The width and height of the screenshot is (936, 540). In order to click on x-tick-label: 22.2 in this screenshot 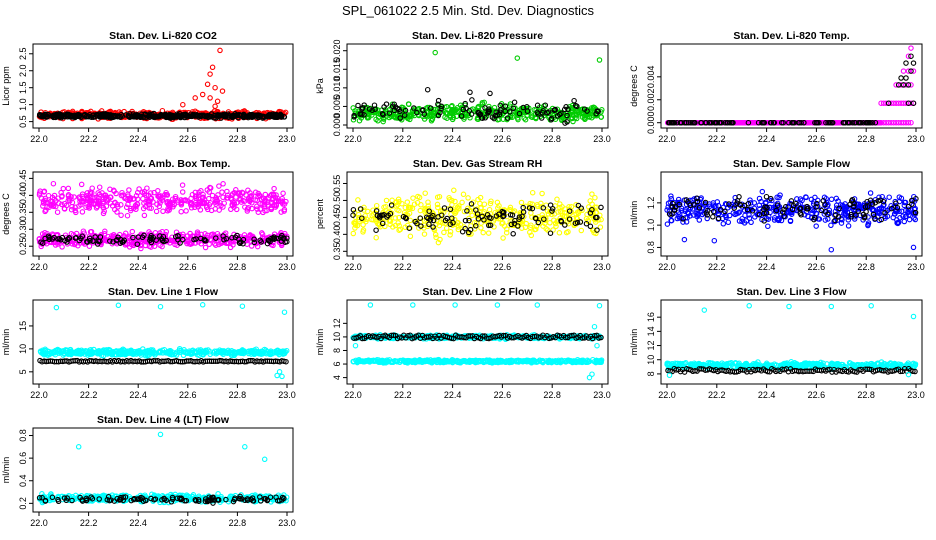, I will do `click(717, 267)`.